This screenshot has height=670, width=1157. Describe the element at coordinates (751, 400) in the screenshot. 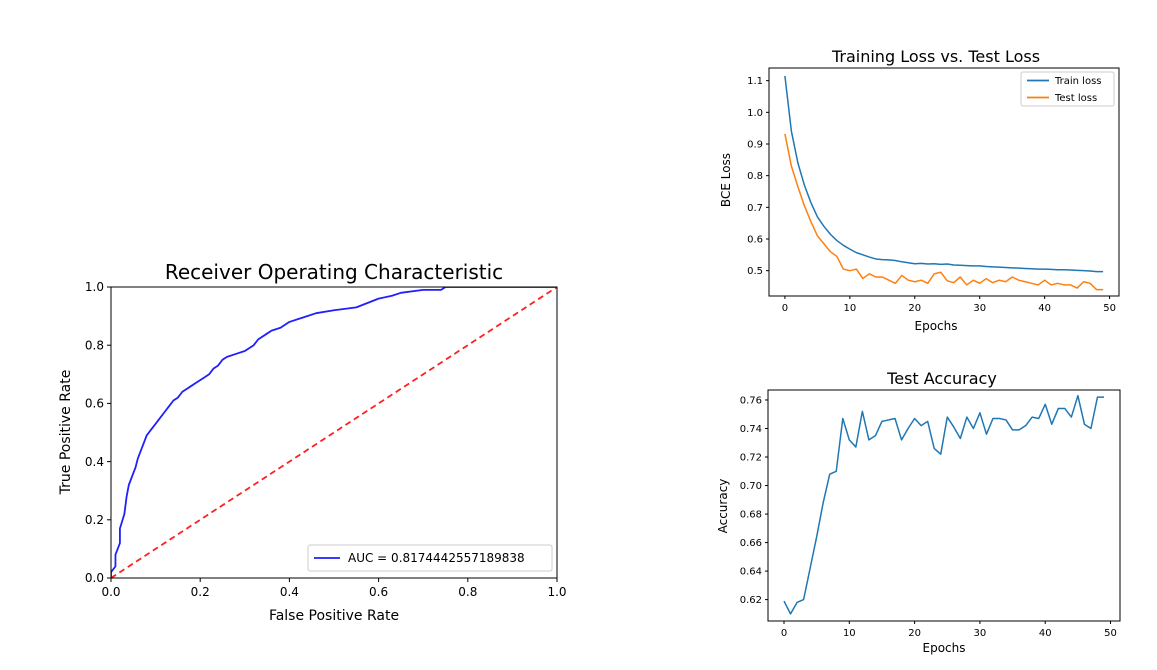

I see `y-tick-label: 0.76` at that location.